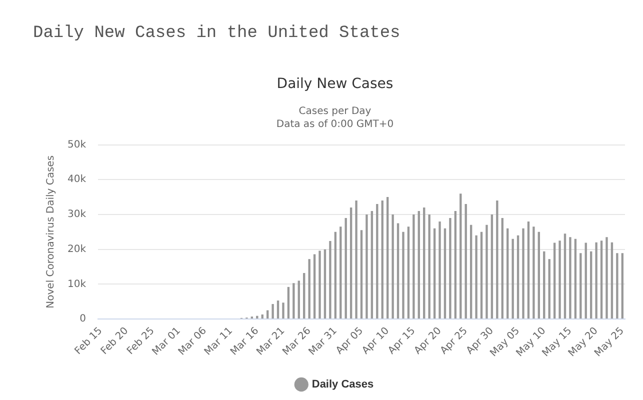  What do you see at coordinates (51, 231) in the screenshot?
I see `y-axis-title: Novel Coronavirus Daily Cases` at bounding box center [51, 231].